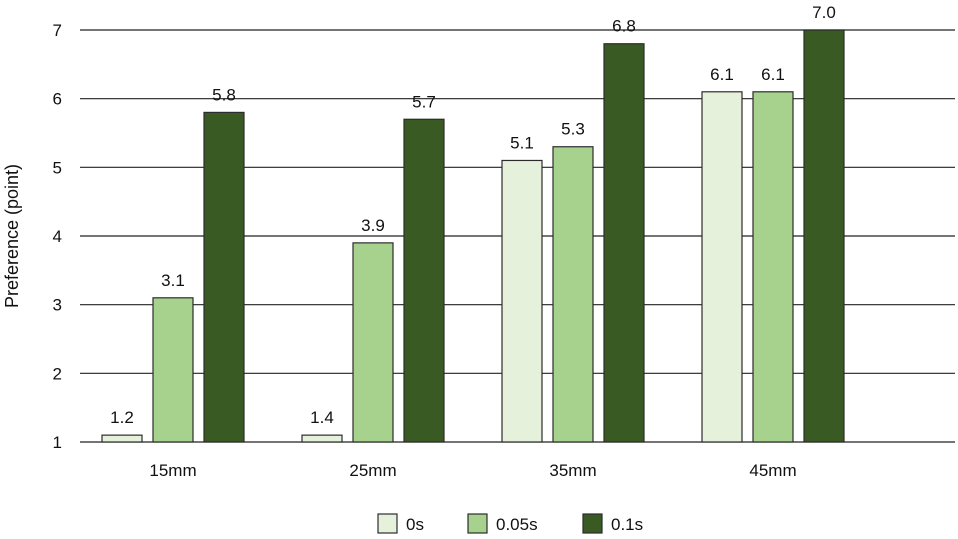 The image size is (958, 539). Describe the element at coordinates (624, 26) in the screenshot. I see `data-label: 6.8` at that location.